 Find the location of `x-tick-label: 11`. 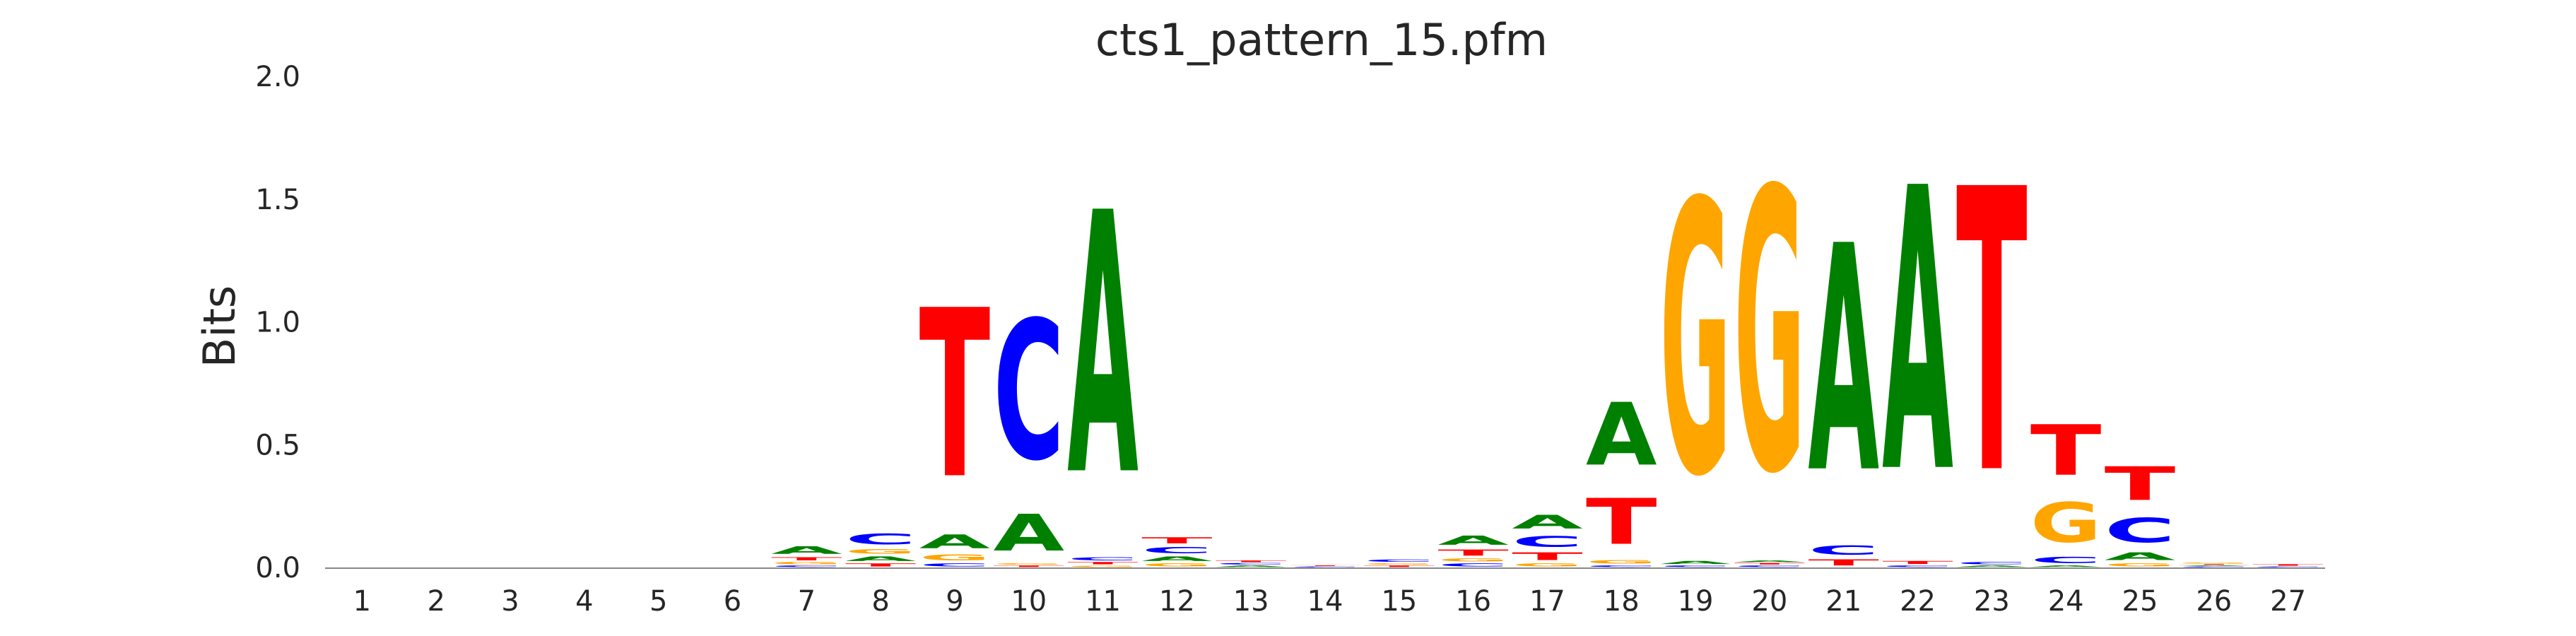

x-tick-label: 11 is located at coordinates (1103, 601).